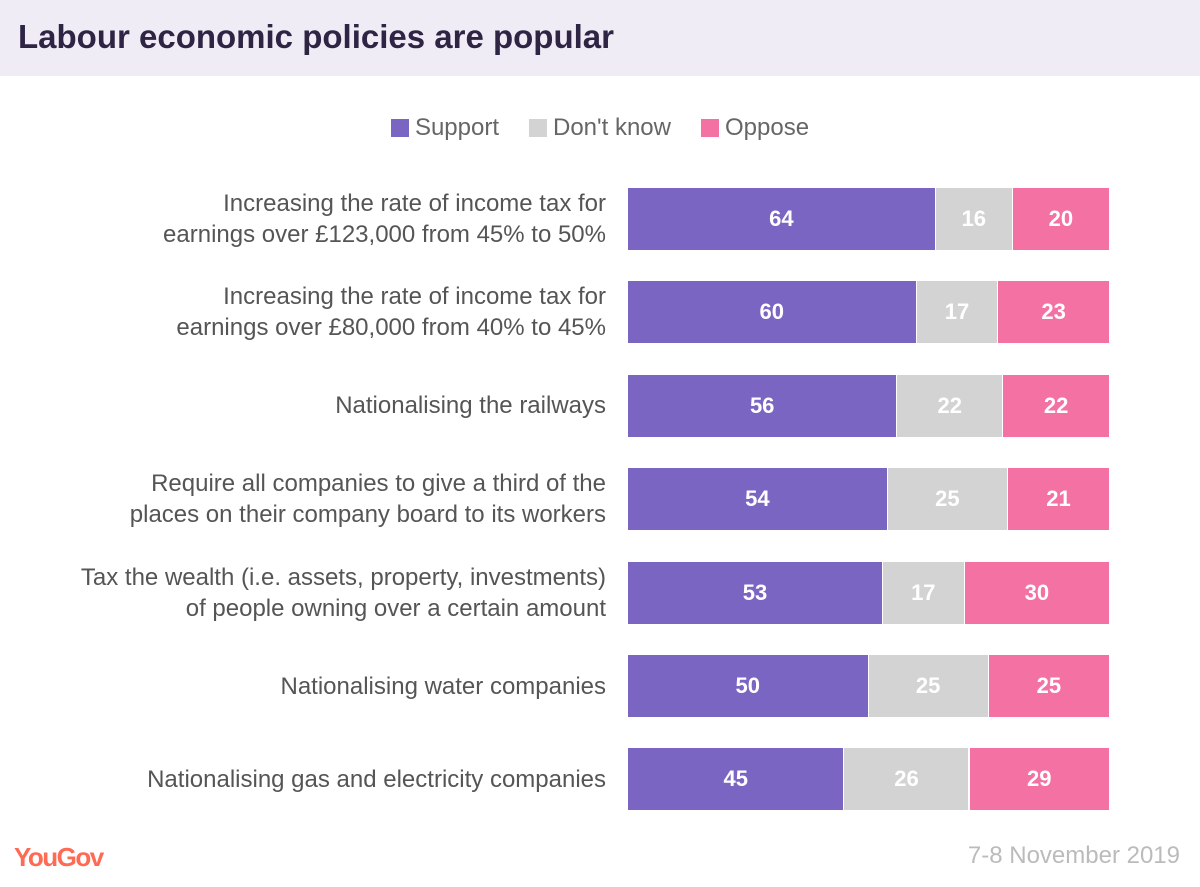  I want to click on data-label: 21, so click(1058, 499).